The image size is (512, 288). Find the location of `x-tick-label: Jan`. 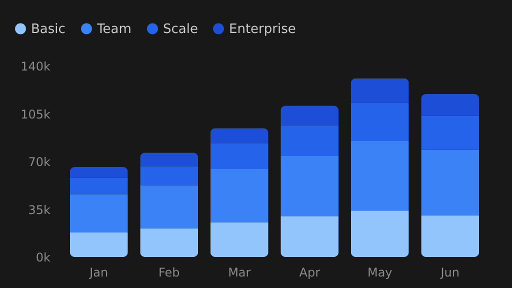

x-tick-label: Jan is located at coordinates (98, 273).